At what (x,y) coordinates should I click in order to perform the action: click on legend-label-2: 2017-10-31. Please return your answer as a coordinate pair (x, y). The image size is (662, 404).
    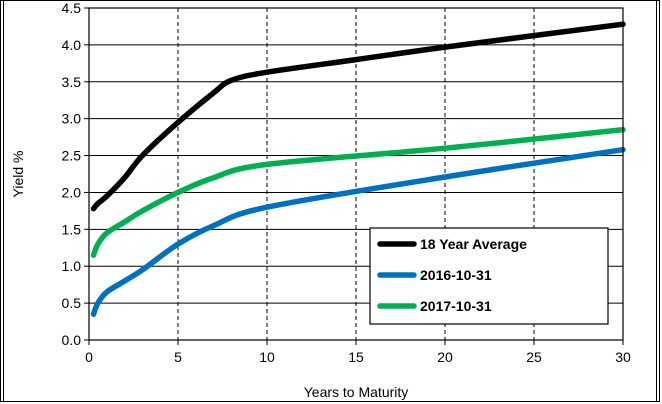
    Looking at the image, I should click on (456, 306).